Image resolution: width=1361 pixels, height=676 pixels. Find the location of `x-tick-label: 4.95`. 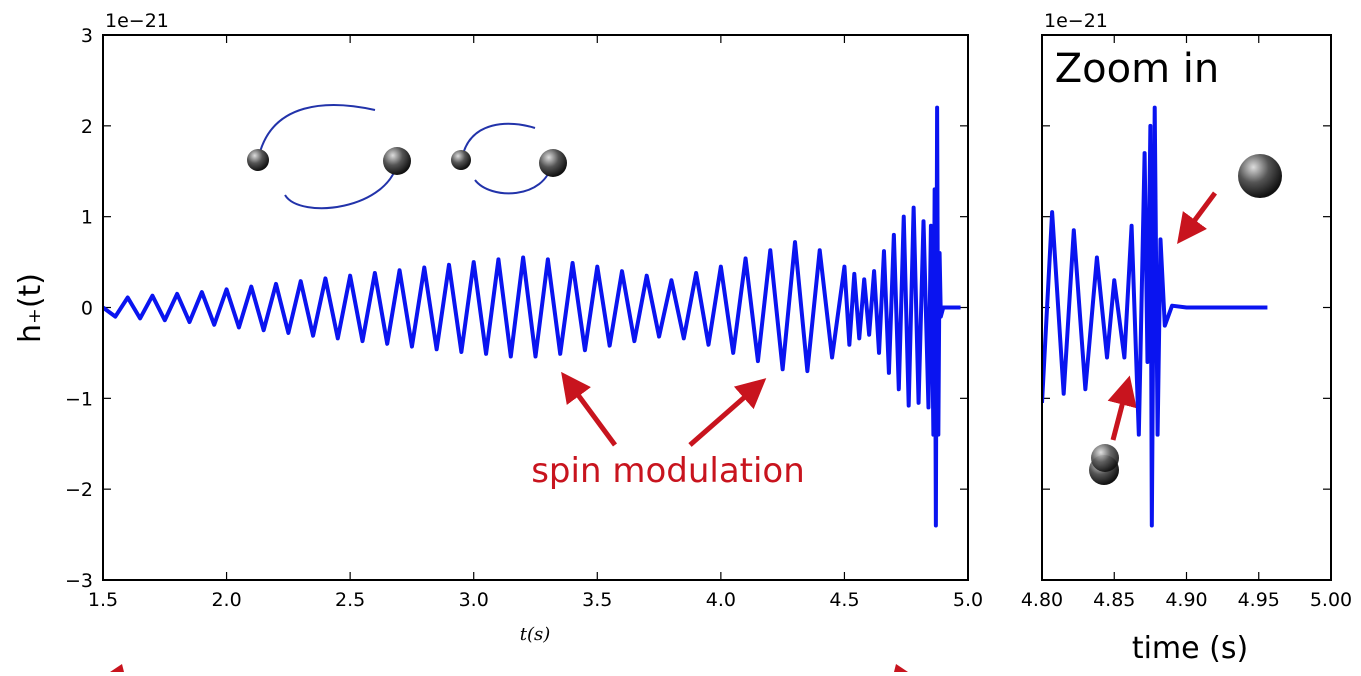

x-tick-label: 4.95 is located at coordinates (1259, 600).